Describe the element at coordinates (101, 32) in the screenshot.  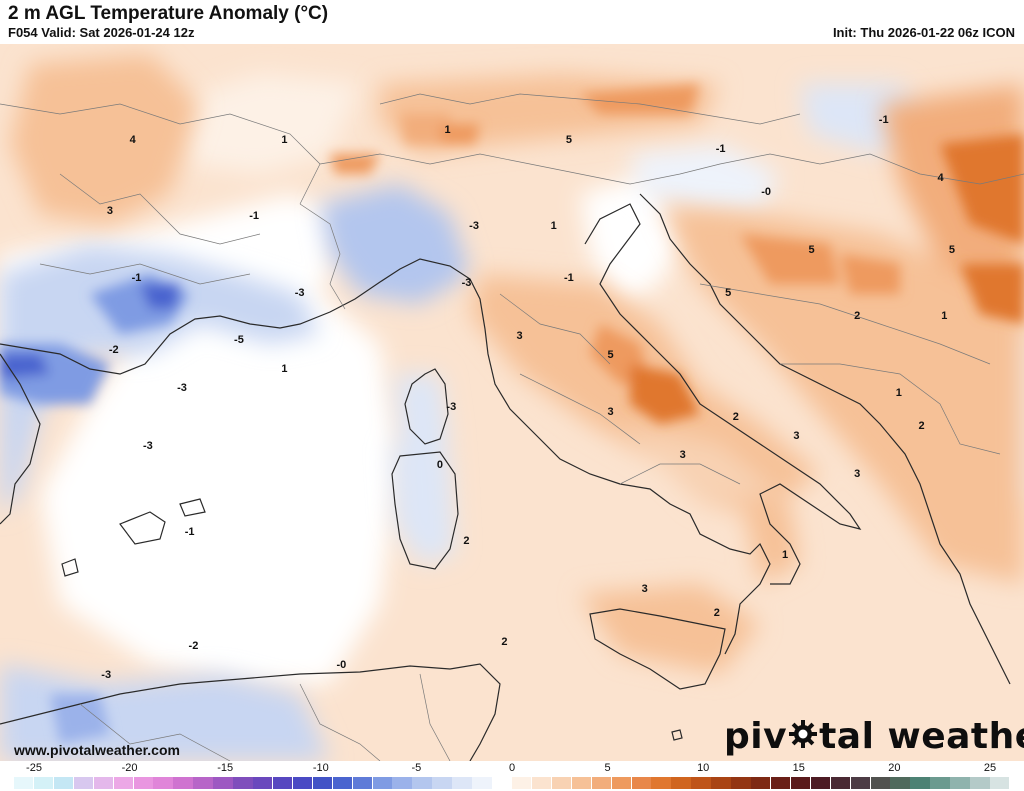
I see `forecast-valid-time: F054 Valid: Sat 2026-01-24 12z` at that location.